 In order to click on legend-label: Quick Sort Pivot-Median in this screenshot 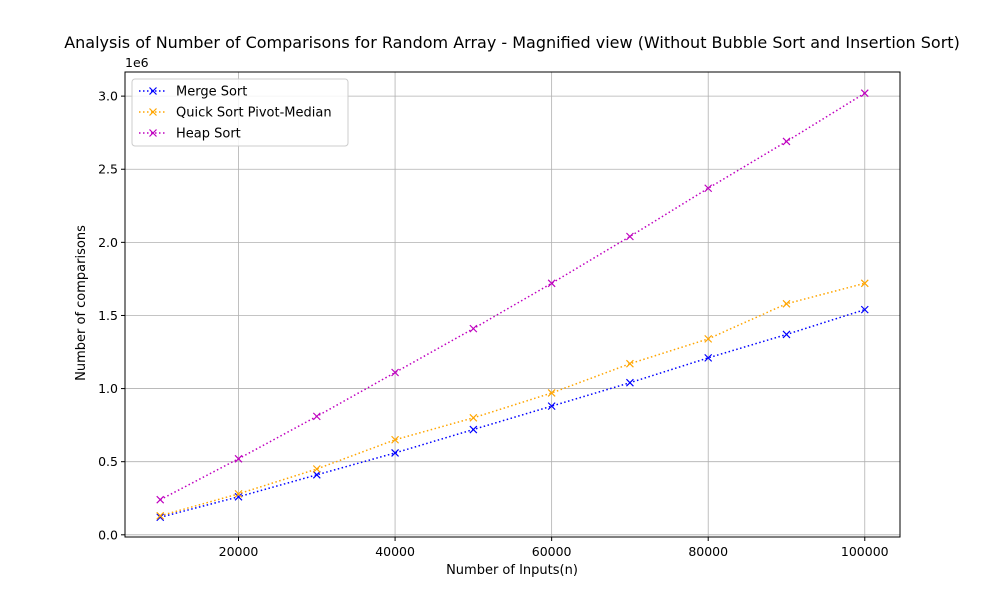, I will do `click(254, 113)`.